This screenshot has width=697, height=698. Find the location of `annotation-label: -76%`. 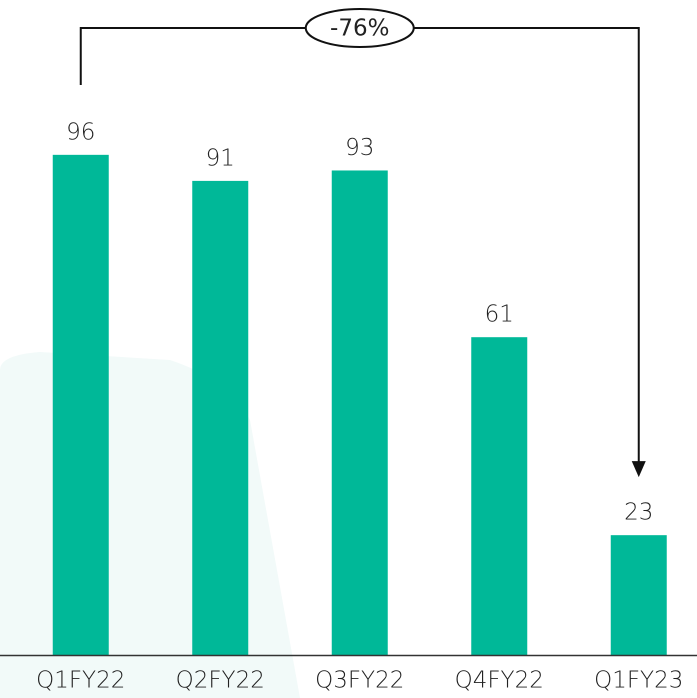

annotation-label: -76% is located at coordinates (359, 29).